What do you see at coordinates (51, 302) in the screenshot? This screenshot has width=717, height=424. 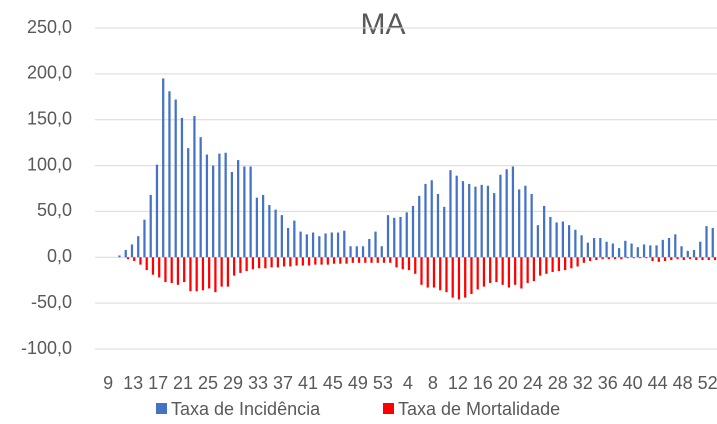 I see `y-tick-label: -50,0` at bounding box center [51, 302].